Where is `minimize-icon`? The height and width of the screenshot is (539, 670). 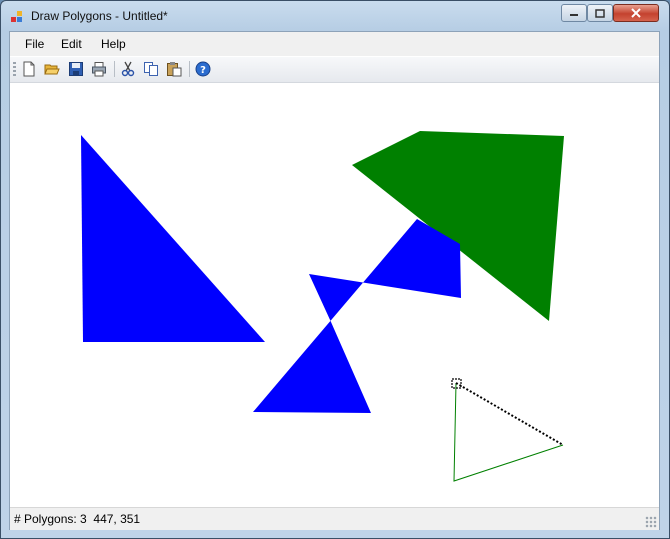
minimize-icon is located at coordinates (574, 15).